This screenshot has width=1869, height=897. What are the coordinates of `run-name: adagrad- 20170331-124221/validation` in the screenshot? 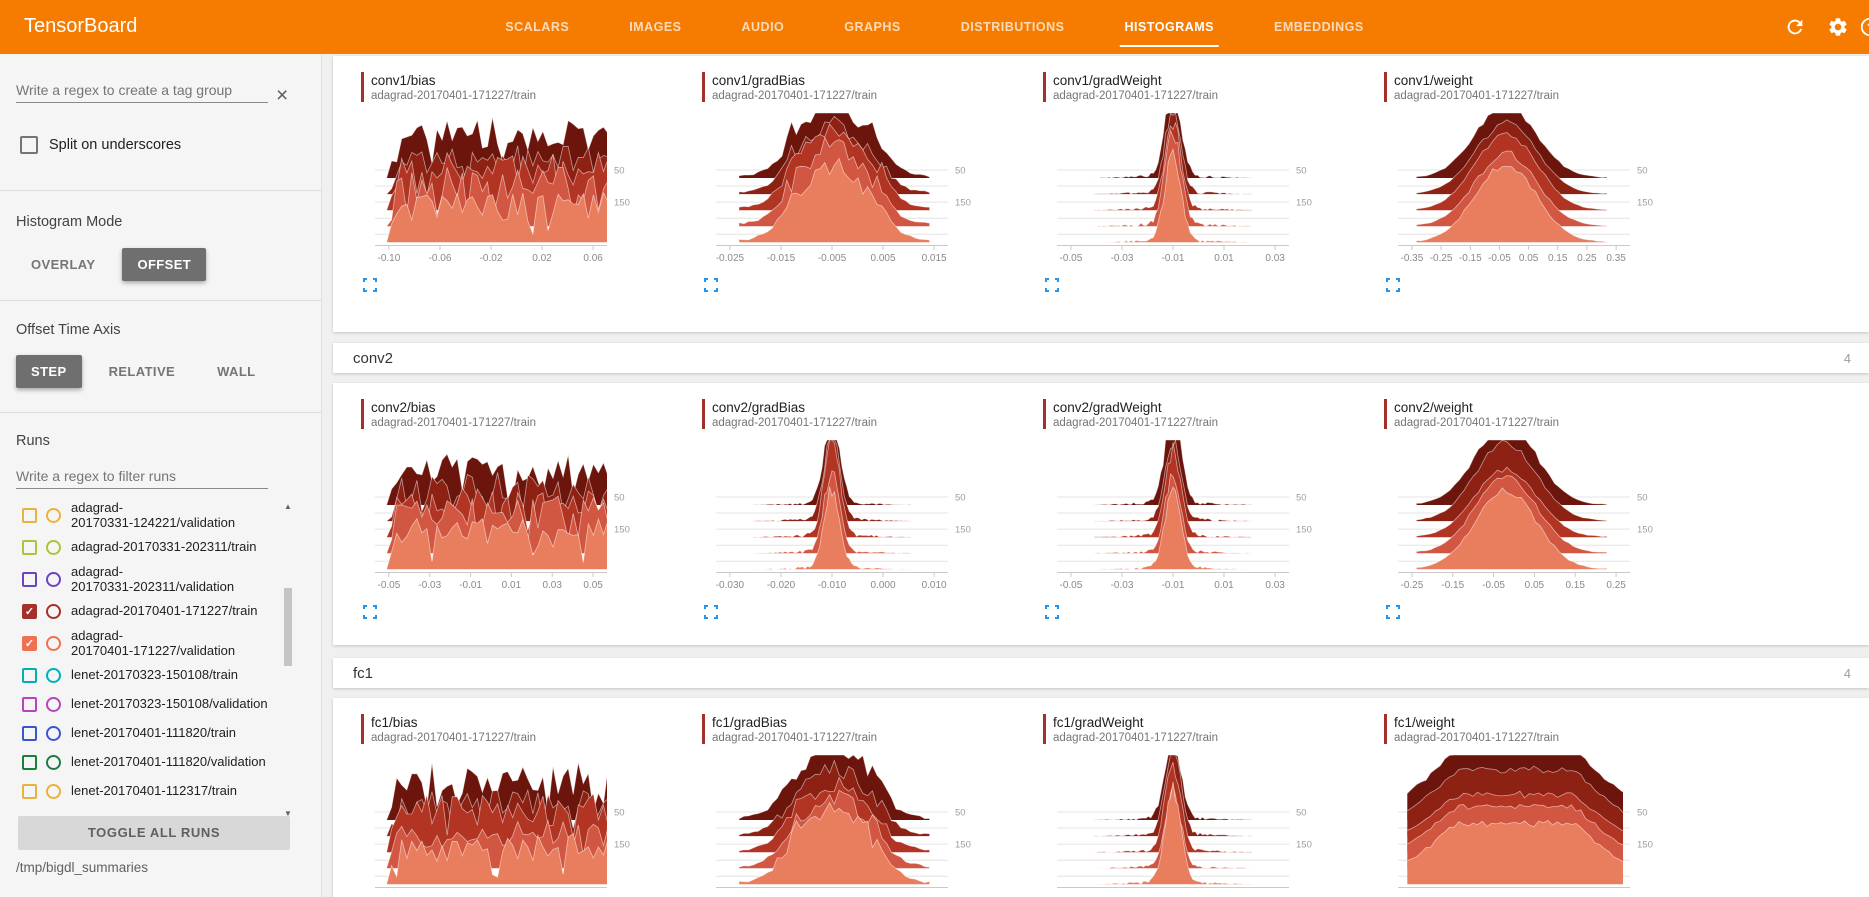 It's located at (153, 515).